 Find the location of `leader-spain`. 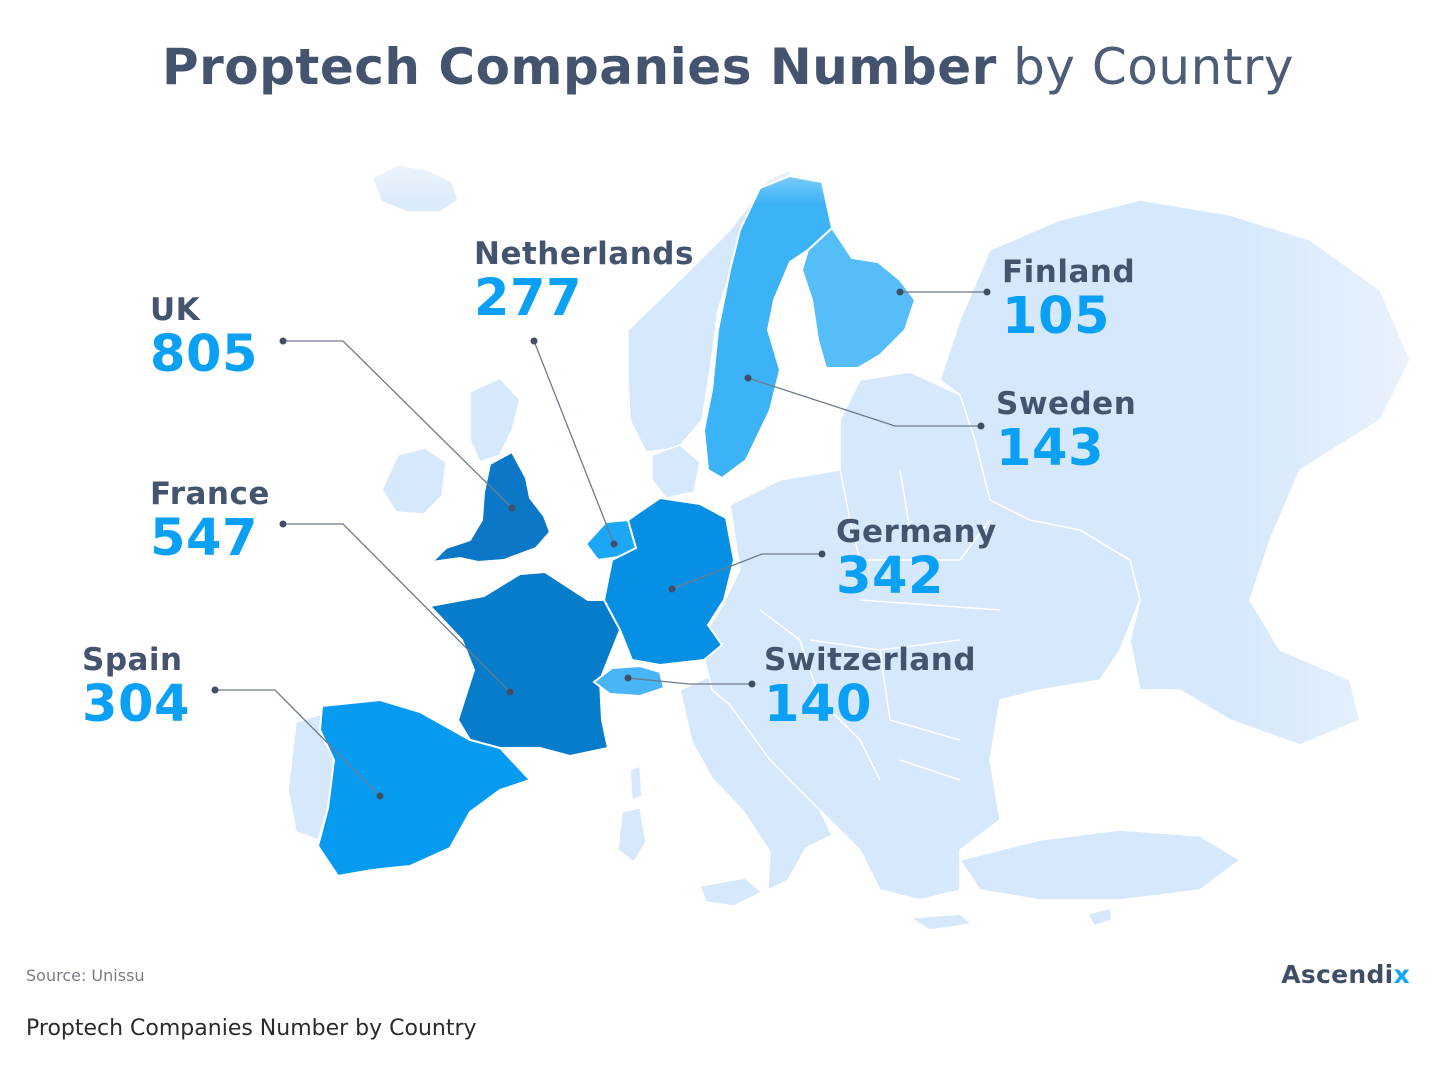

leader-spain is located at coordinates (298, 743).